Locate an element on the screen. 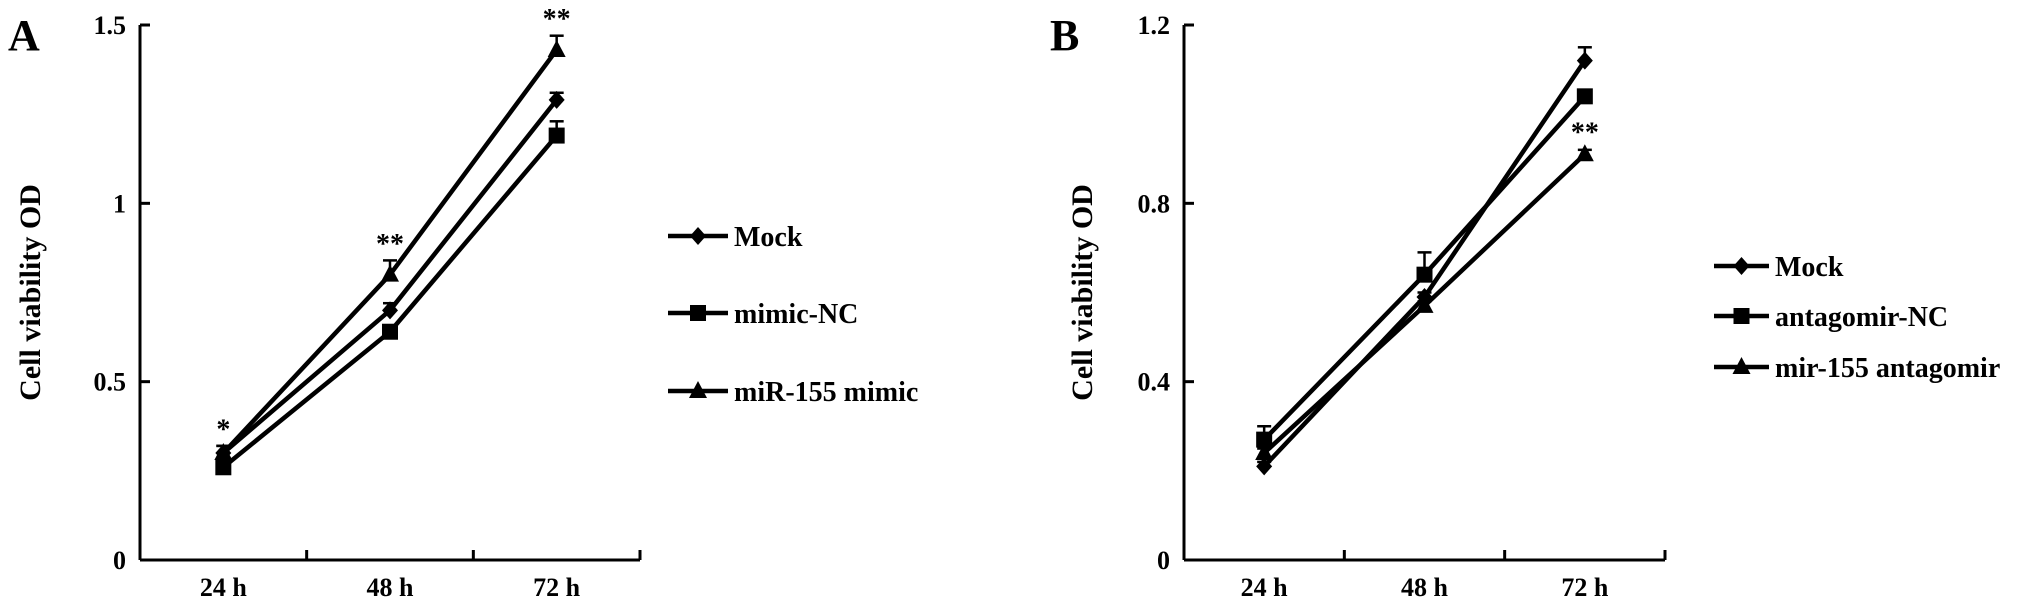 This screenshot has width=2031, height=602. y-tick-label: 1.5 is located at coordinates (110, 25).